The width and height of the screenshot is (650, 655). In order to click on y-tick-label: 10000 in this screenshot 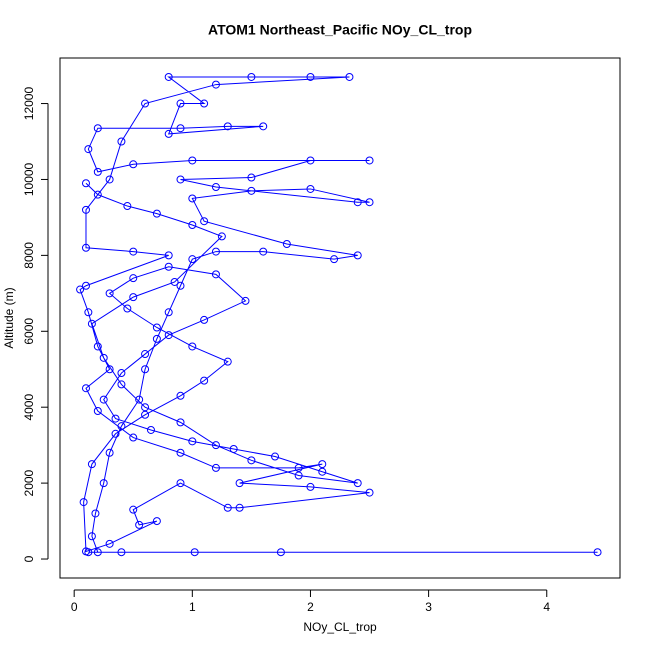, I will do `click(29, 179)`.